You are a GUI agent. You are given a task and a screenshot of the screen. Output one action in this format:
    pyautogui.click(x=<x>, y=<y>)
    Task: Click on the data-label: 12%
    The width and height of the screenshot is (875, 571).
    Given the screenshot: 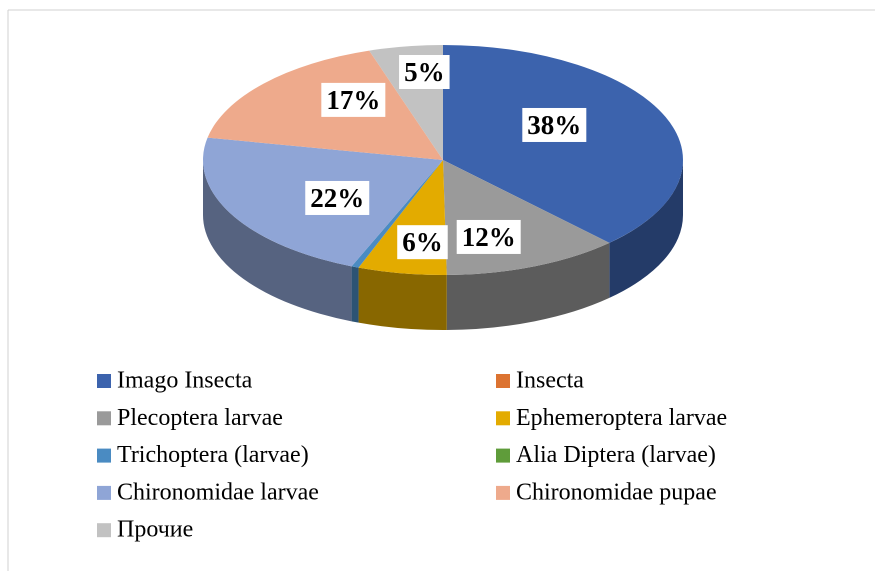 What is the action you would take?
    pyautogui.click(x=489, y=237)
    